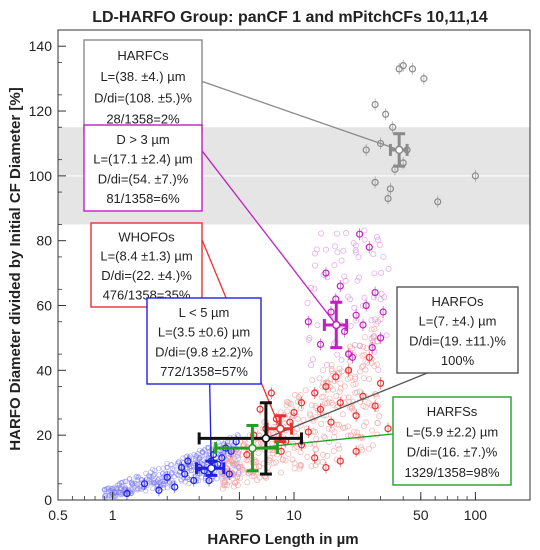 This screenshot has width=540, height=550. Describe the element at coordinates (421, 515) in the screenshot. I see `x-tick-label: 50` at that location.